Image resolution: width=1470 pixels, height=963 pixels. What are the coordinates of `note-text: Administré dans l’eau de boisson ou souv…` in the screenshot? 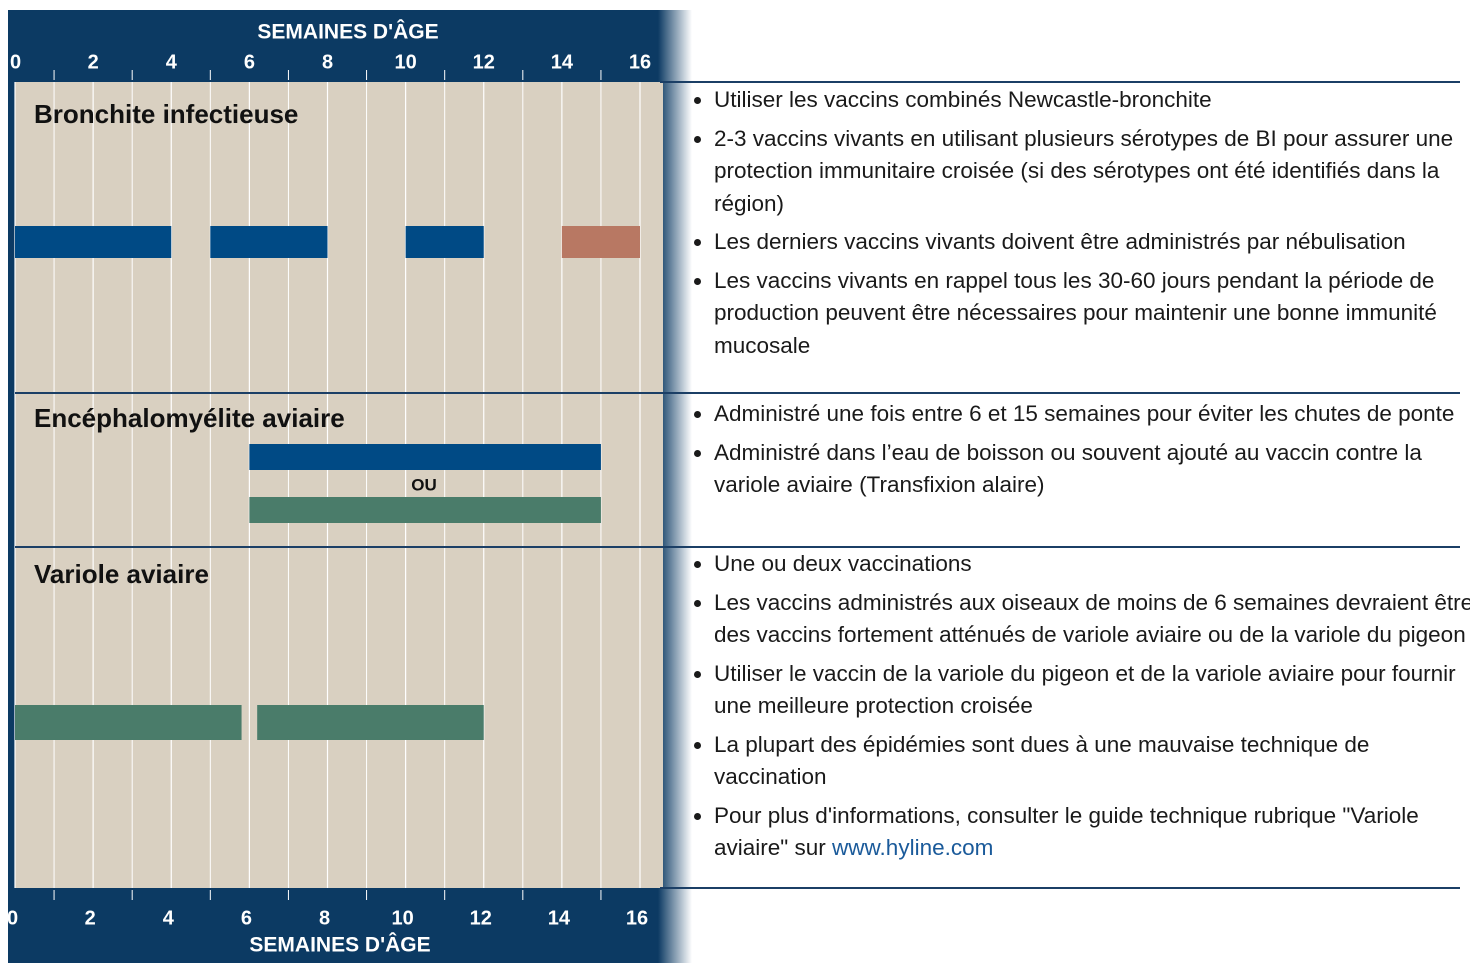 It's located at (1068, 468).